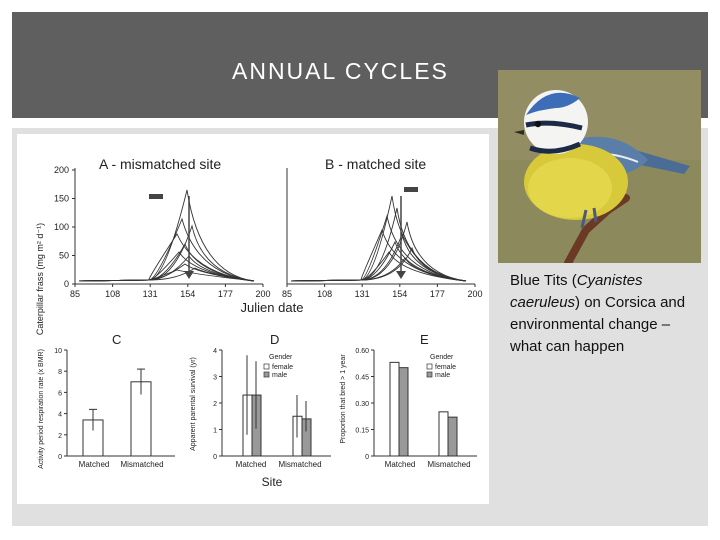 This screenshot has width=720, height=540. I want to click on e-ytick-label: 0.15, so click(362, 431).